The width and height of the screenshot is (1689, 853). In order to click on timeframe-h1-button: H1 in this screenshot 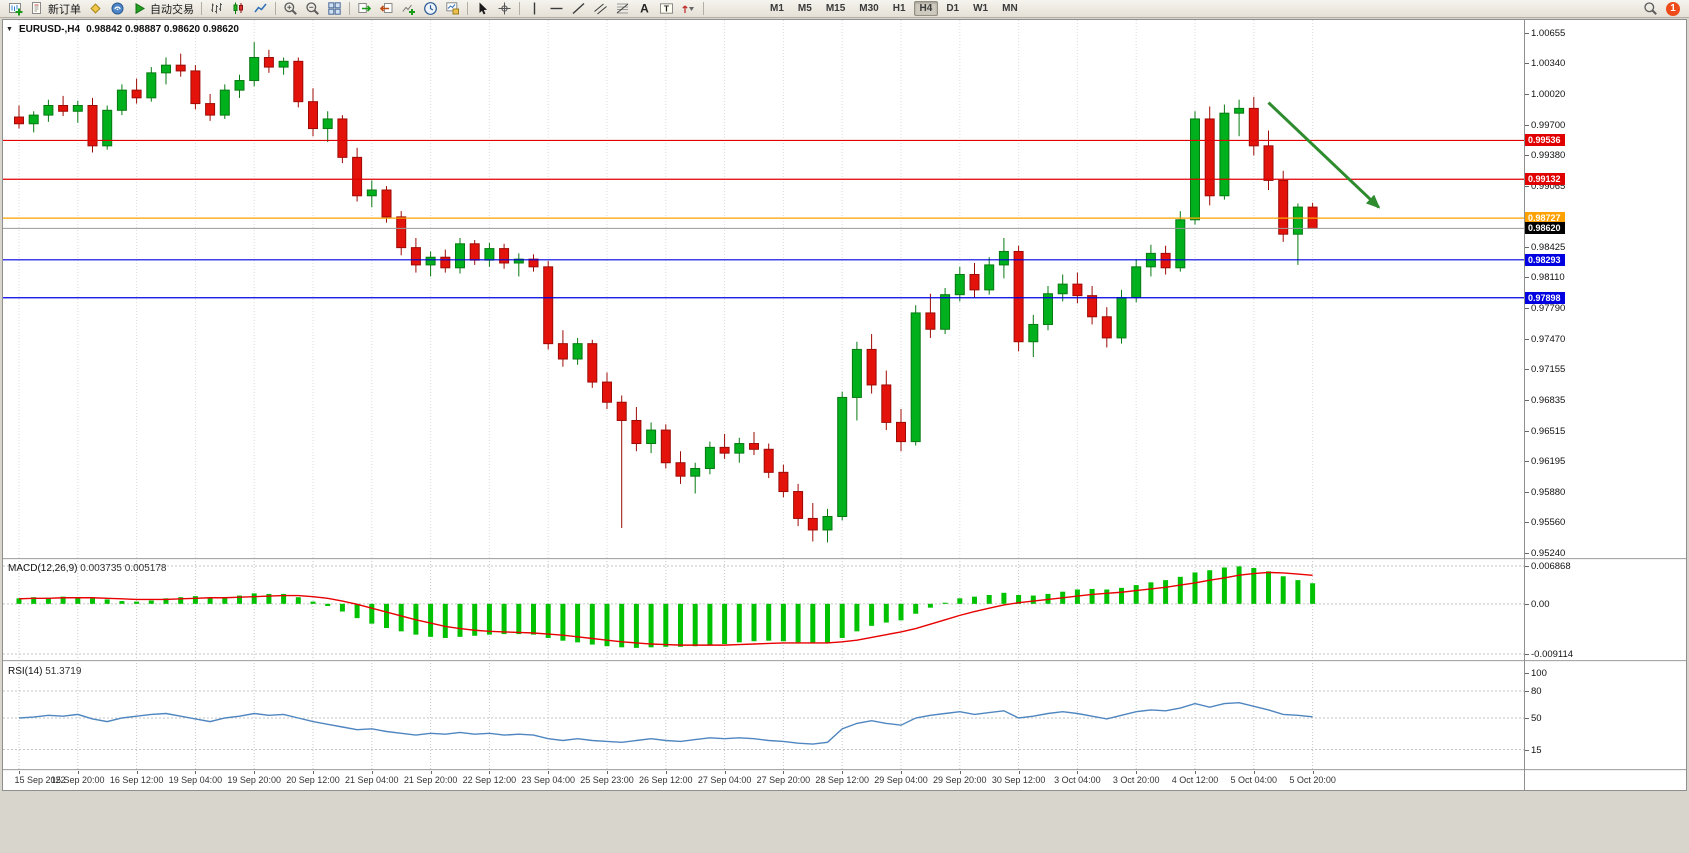, I will do `click(899, 8)`.